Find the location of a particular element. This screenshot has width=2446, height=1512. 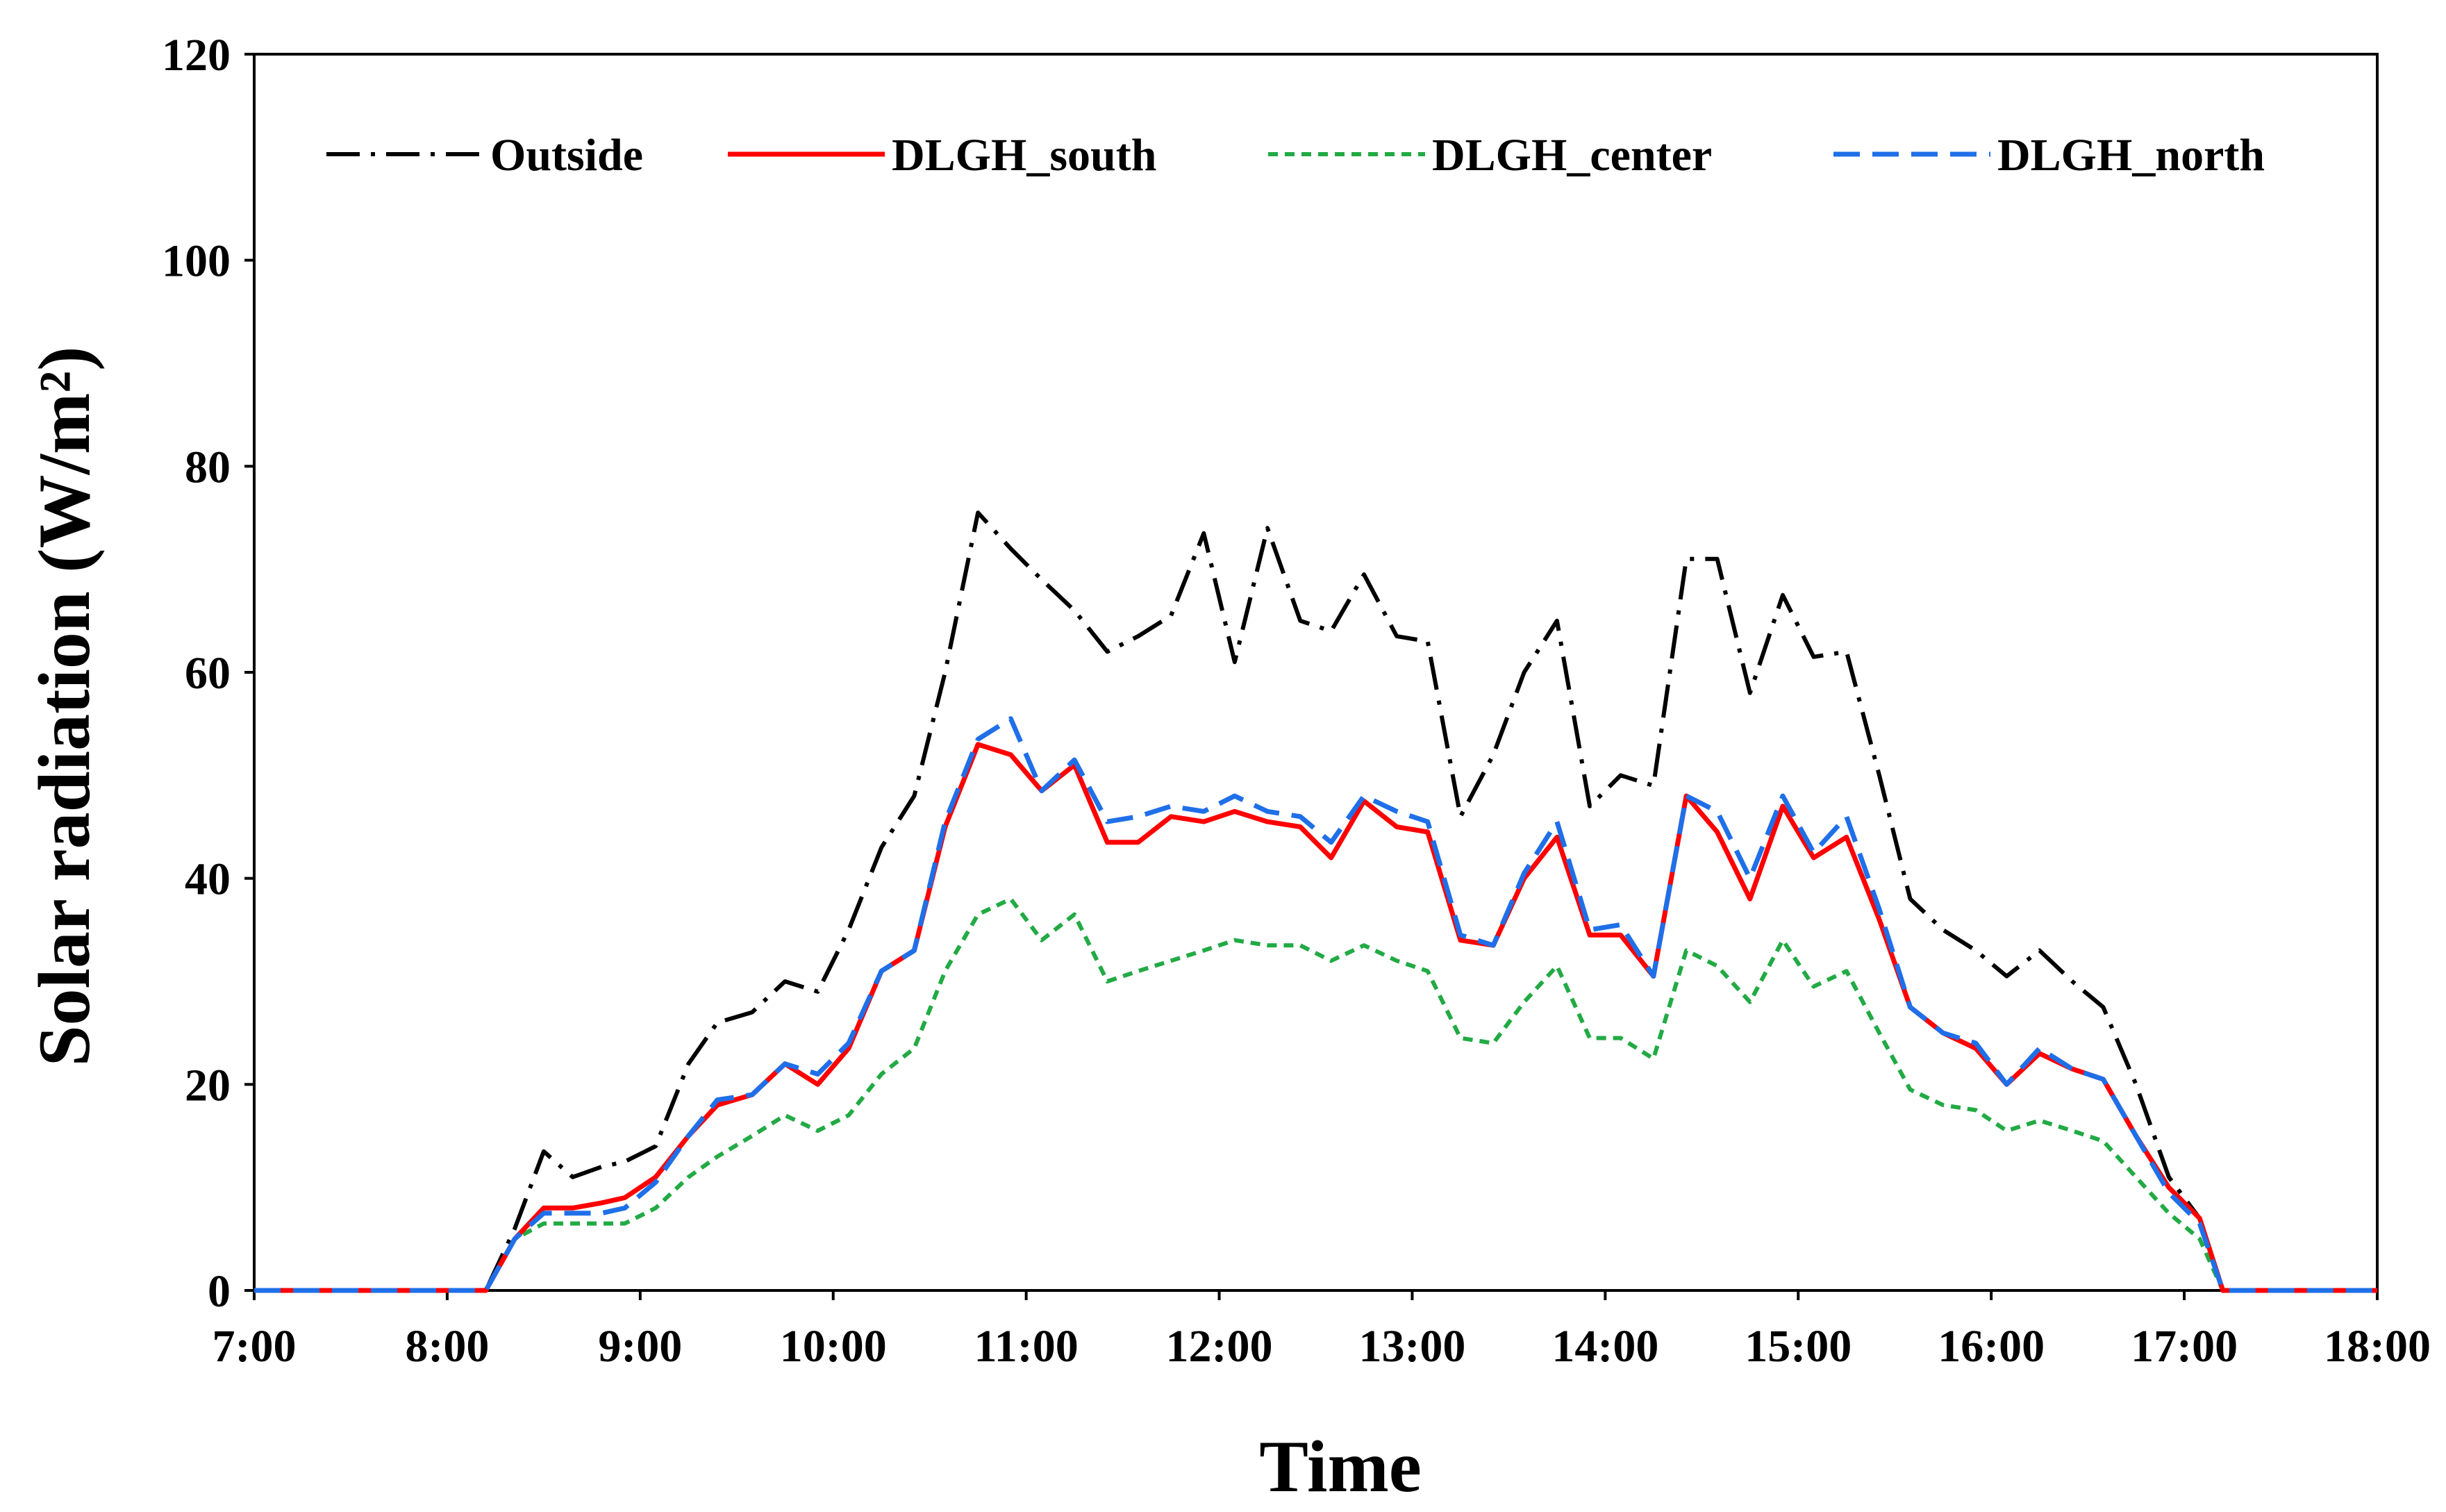

y-tick-label: 80 is located at coordinates (208, 467).